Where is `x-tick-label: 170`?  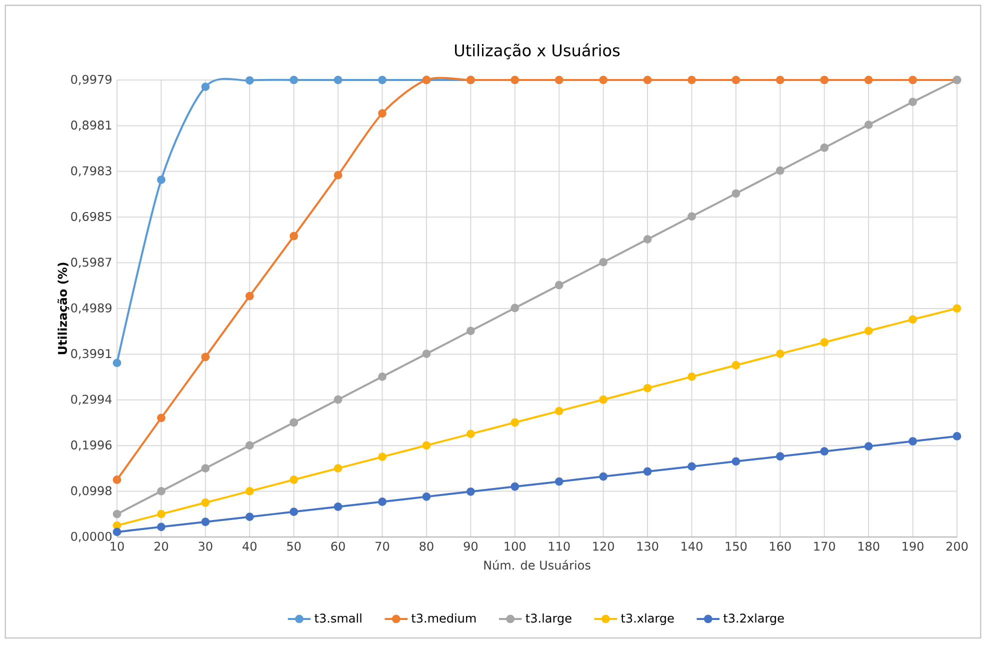
x-tick-label: 170 is located at coordinates (825, 546).